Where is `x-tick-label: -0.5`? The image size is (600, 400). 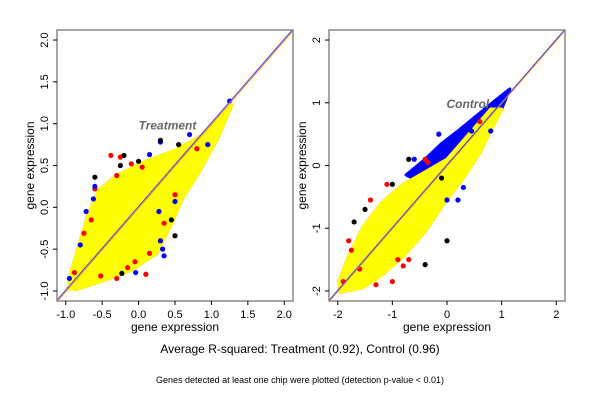
x-tick-label: -0.5 is located at coordinates (102, 315).